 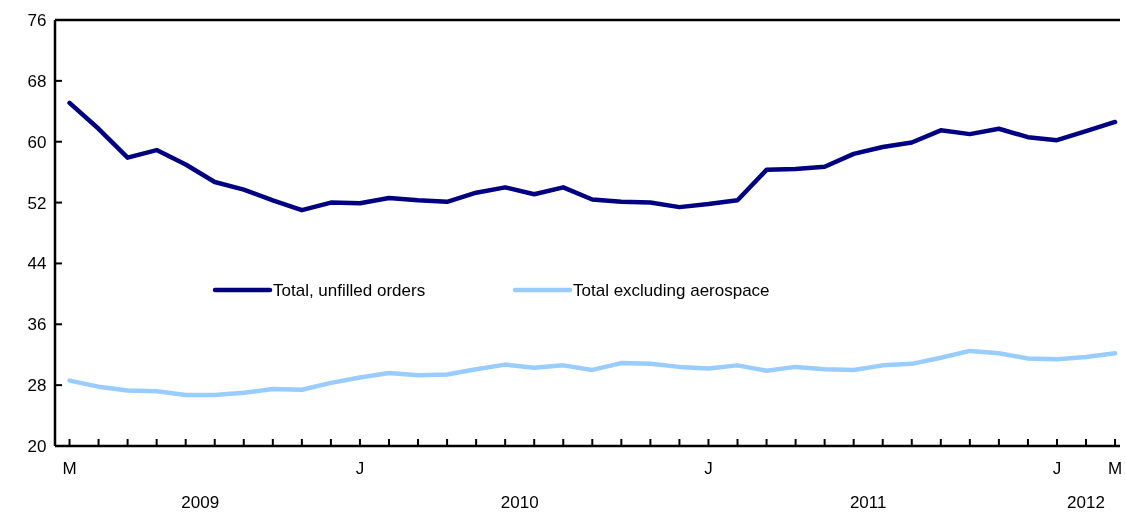 I want to click on legend-label: Total, unfilled orders, so click(x=349, y=290).